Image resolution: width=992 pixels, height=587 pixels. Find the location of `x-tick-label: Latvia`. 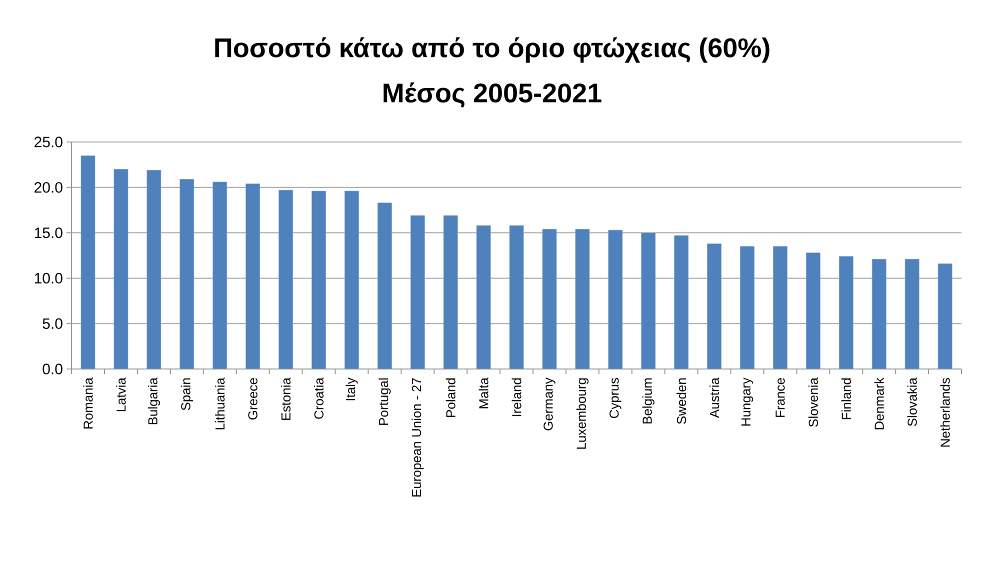

x-tick-label: Latvia is located at coordinates (121, 395).